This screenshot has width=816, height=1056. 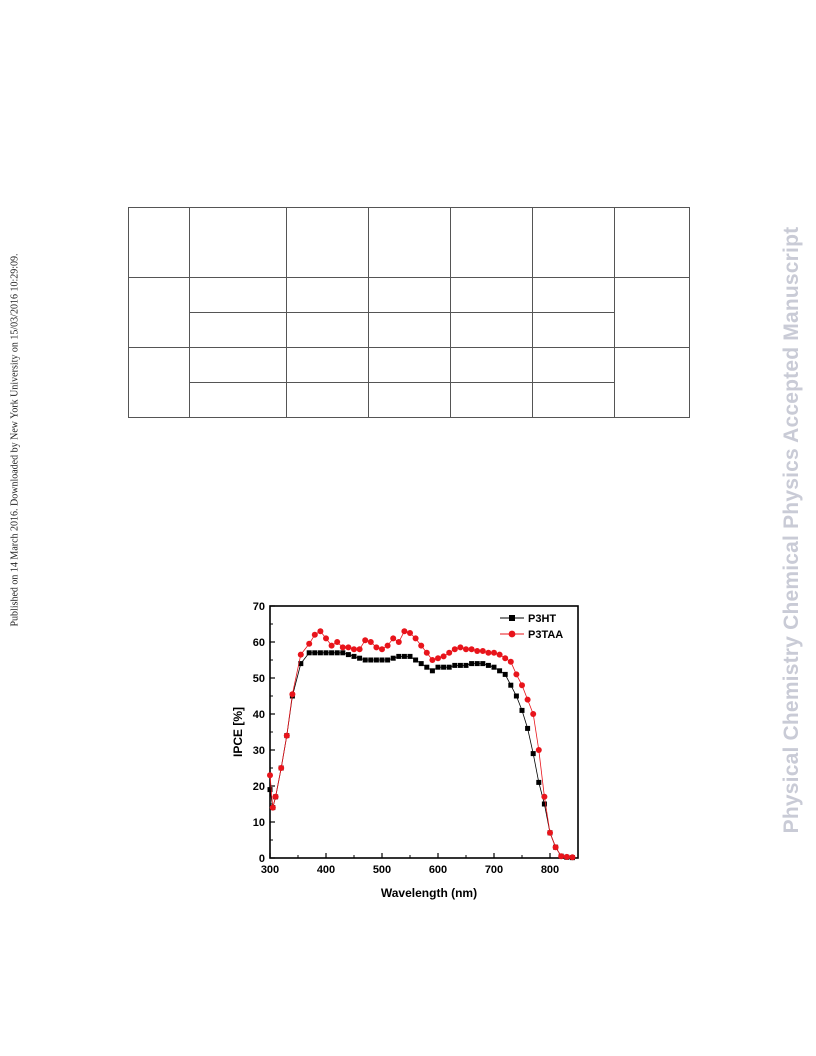 I want to click on x-tick-label: 400, so click(x=326, y=870).